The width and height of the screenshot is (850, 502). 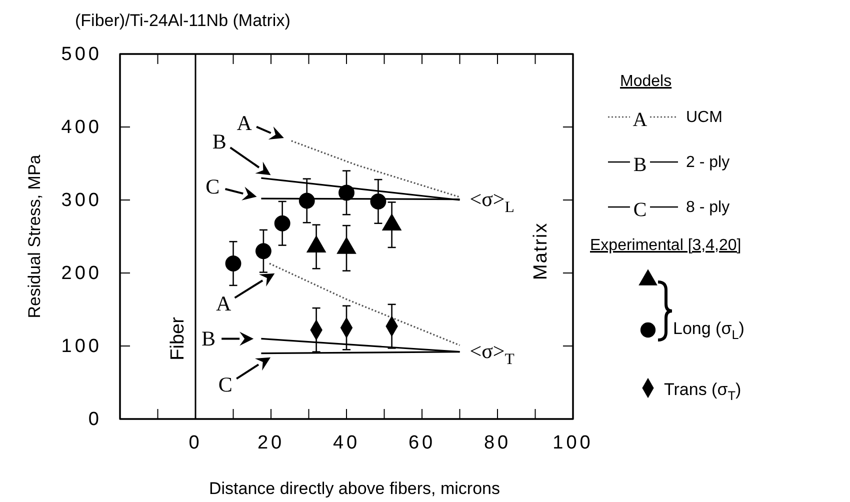 I want to click on x-axis-title: Distance directly above fibers, microns, so click(x=354, y=488).